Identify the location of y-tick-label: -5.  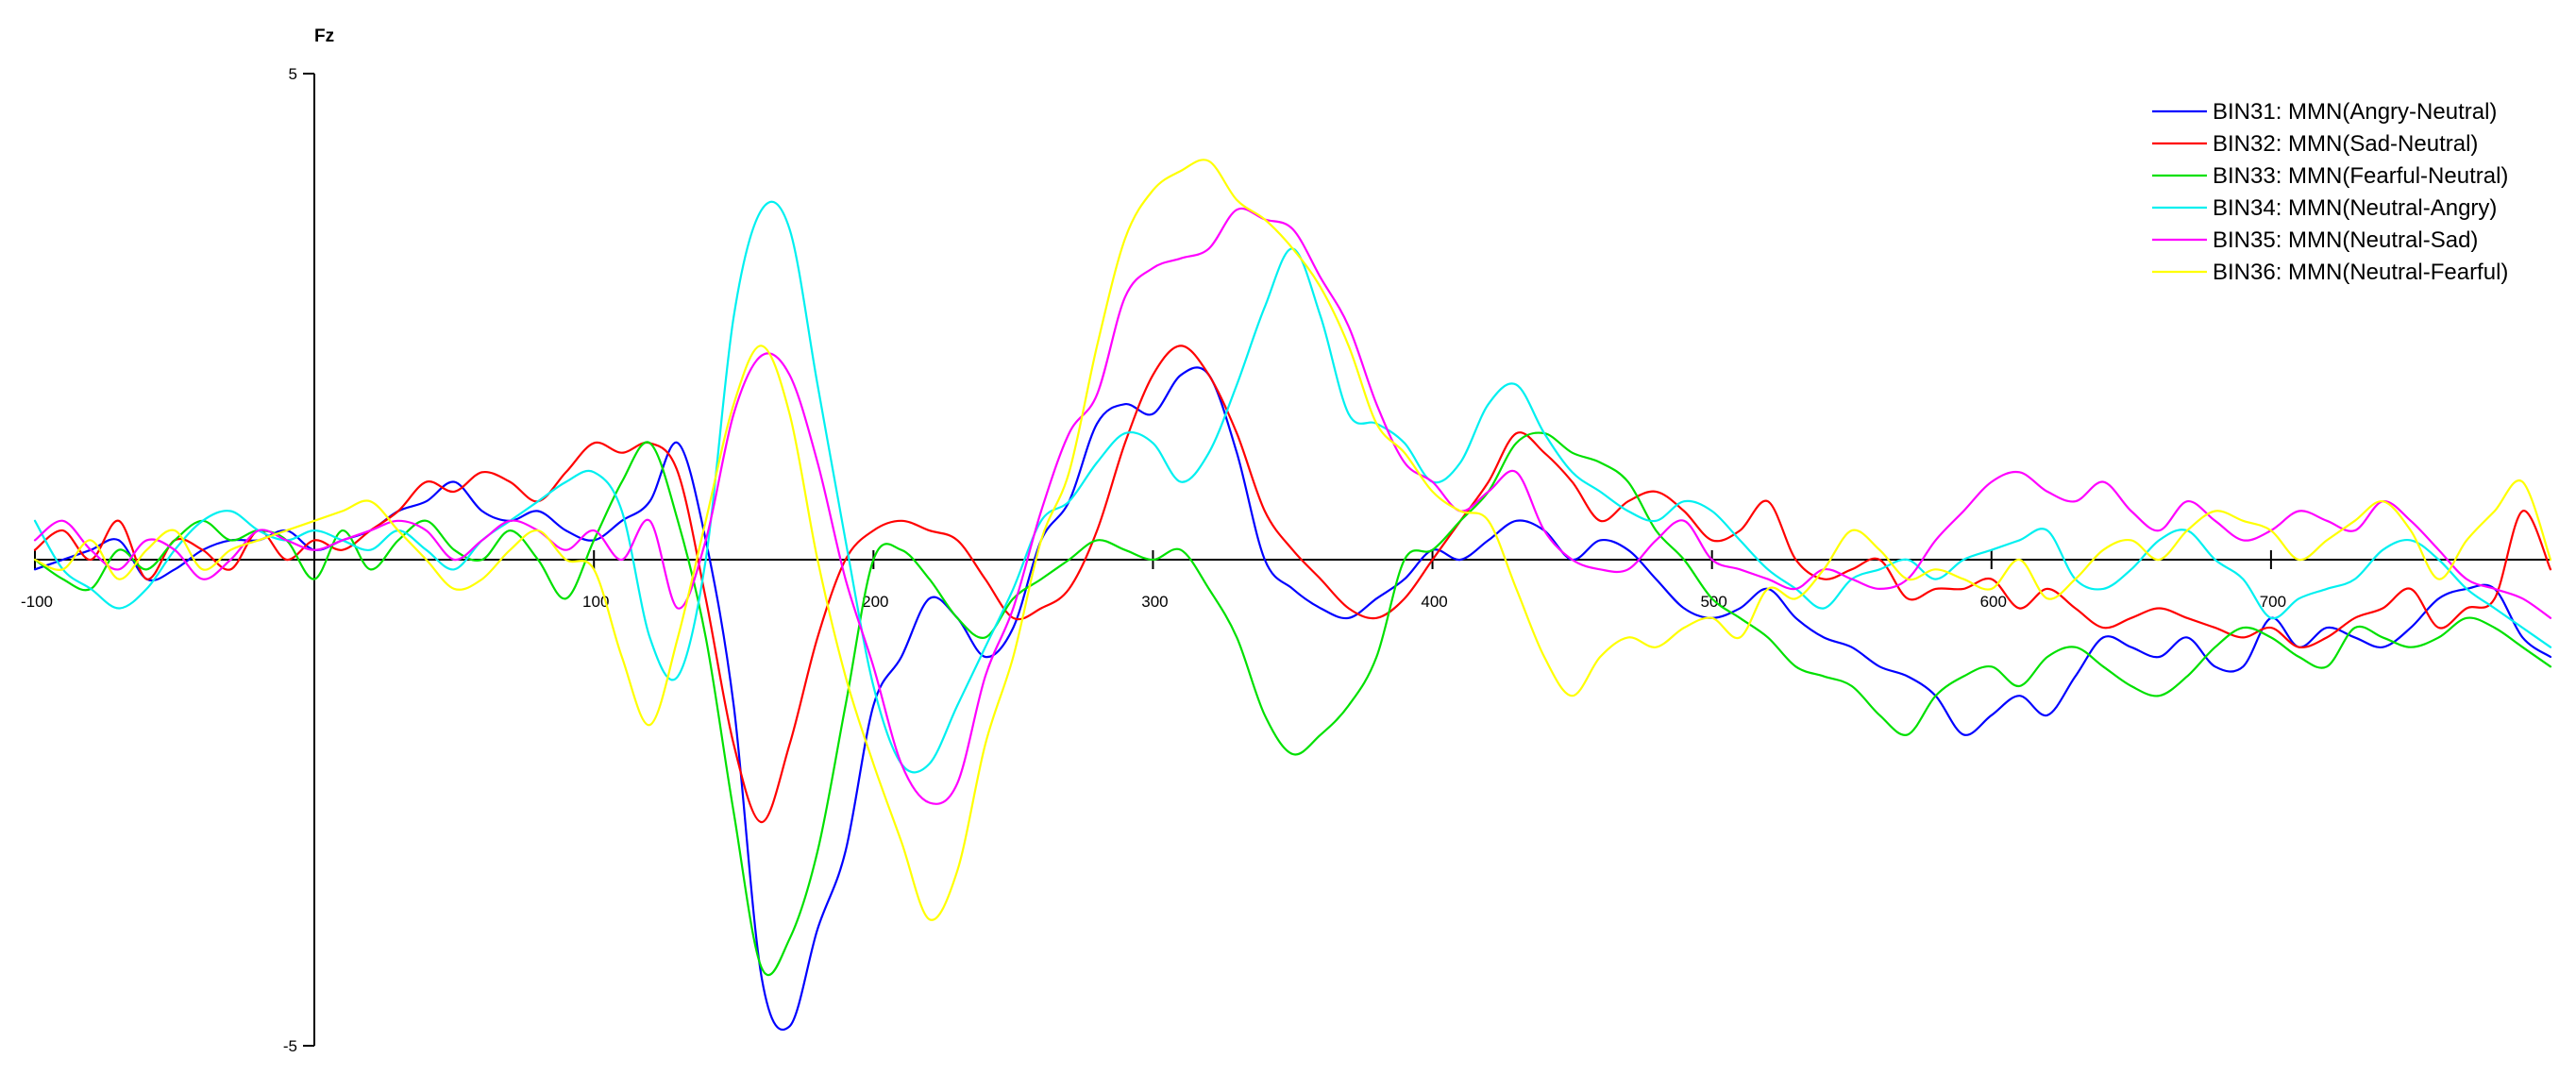
(290, 1046).